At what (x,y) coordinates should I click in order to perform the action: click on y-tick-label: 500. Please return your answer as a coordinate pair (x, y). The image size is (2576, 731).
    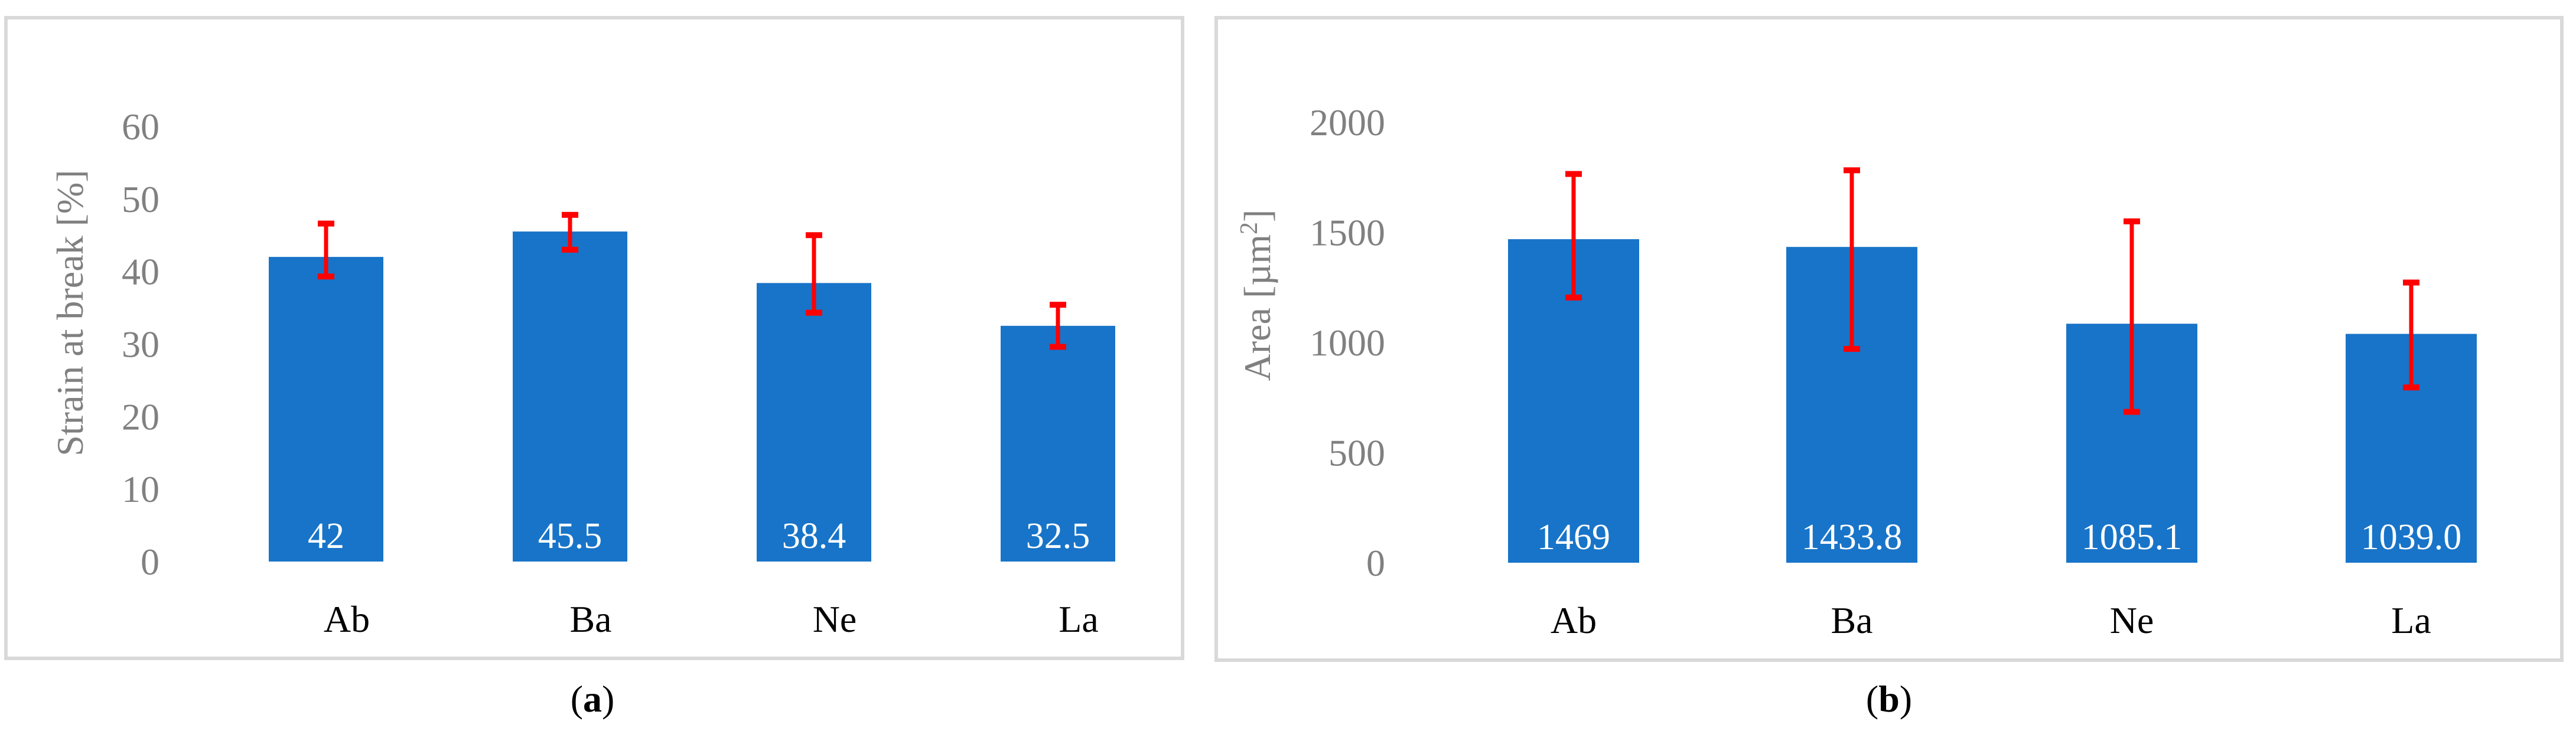
    Looking at the image, I should click on (1356, 453).